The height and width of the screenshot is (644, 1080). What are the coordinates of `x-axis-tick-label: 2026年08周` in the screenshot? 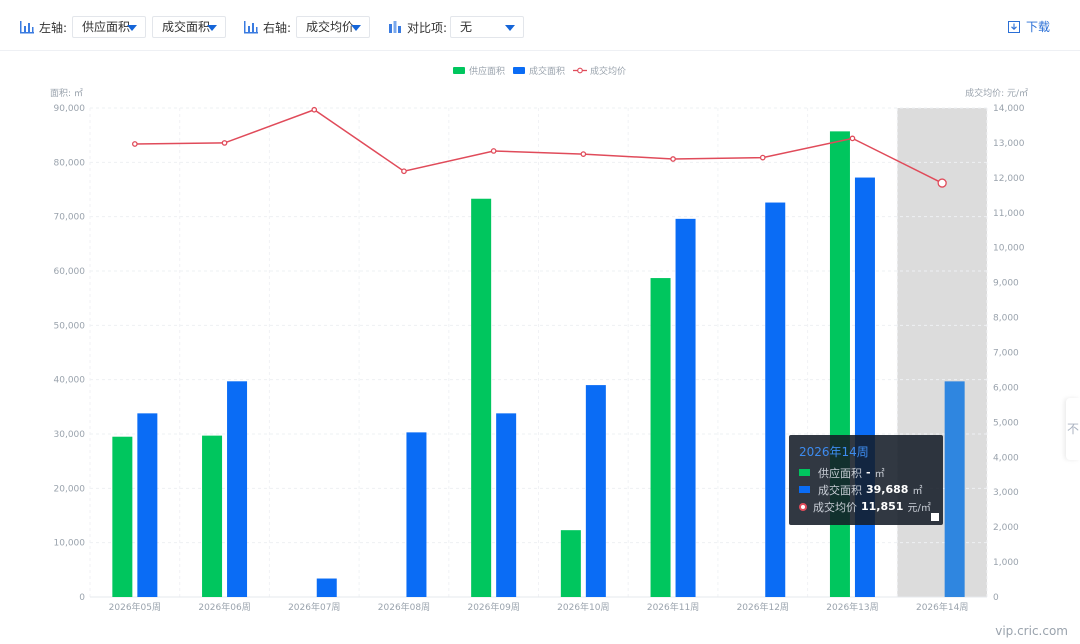 It's located at (404, 607).